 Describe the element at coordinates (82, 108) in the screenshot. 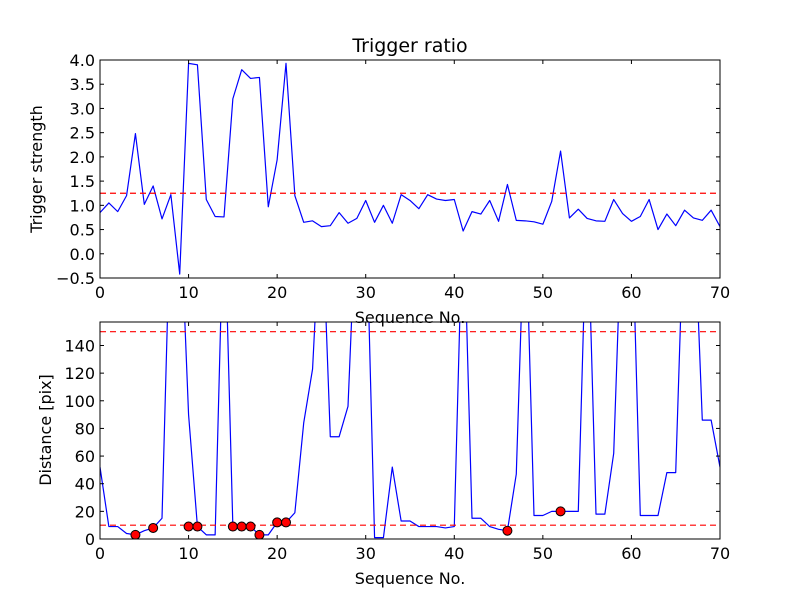

I see `y-tick-label: 3.0` at that location.